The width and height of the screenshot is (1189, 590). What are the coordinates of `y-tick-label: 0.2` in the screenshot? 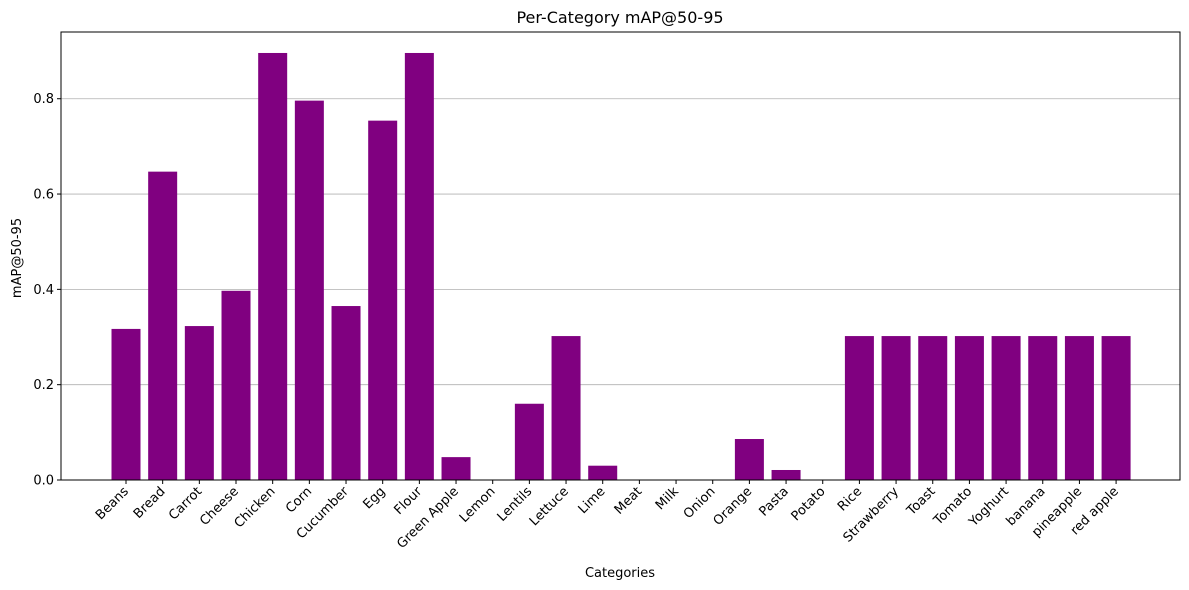 It's located at (43, 385).